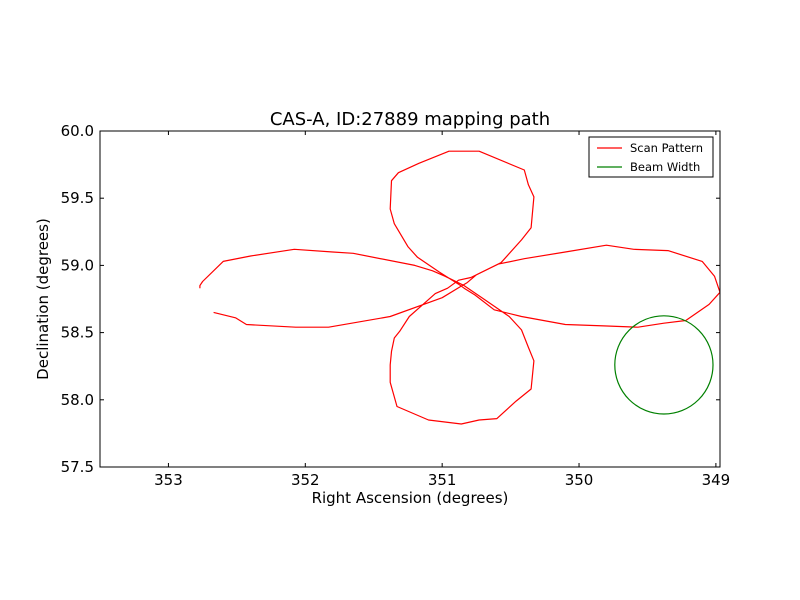  I want to click on y-tick-label: 58.0, so click(77, 400).